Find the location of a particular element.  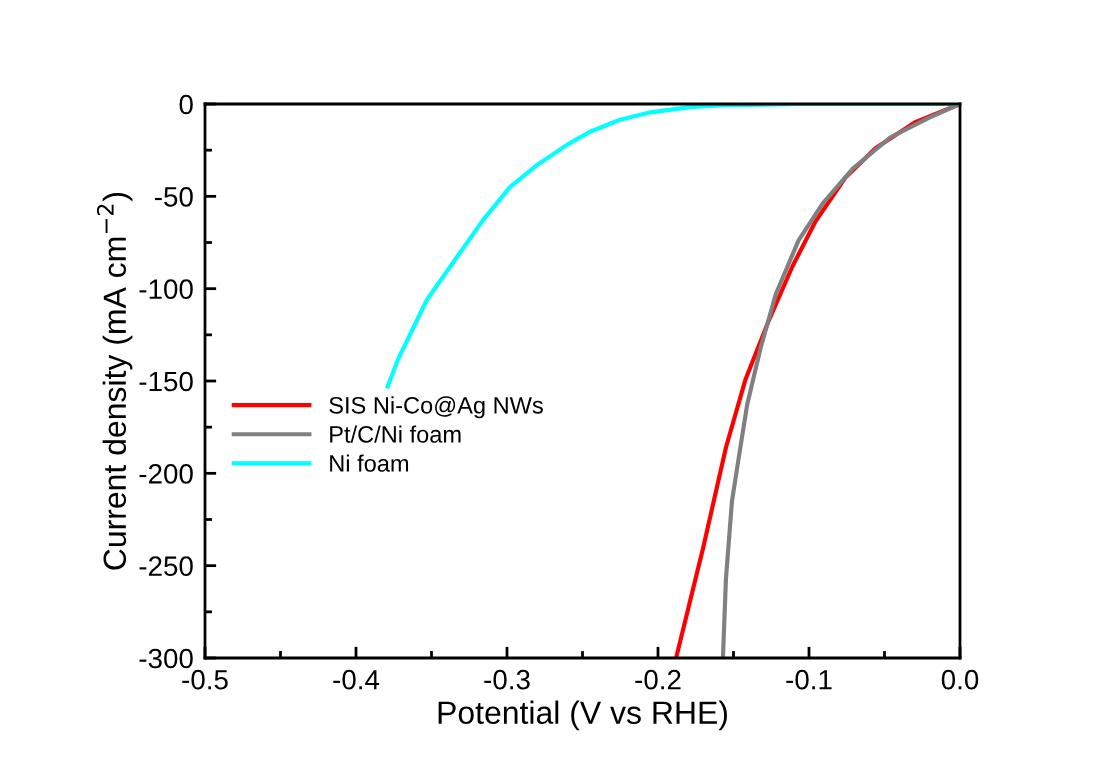

legend-label: Ni foam is located at coordinates (369, 463).